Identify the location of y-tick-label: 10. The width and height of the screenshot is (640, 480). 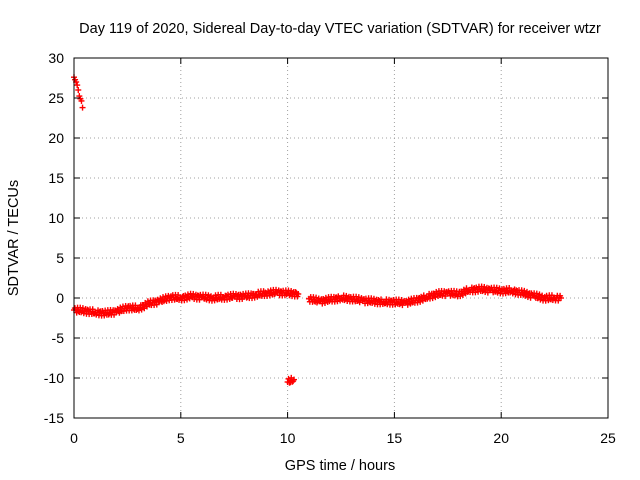
(56, 218).